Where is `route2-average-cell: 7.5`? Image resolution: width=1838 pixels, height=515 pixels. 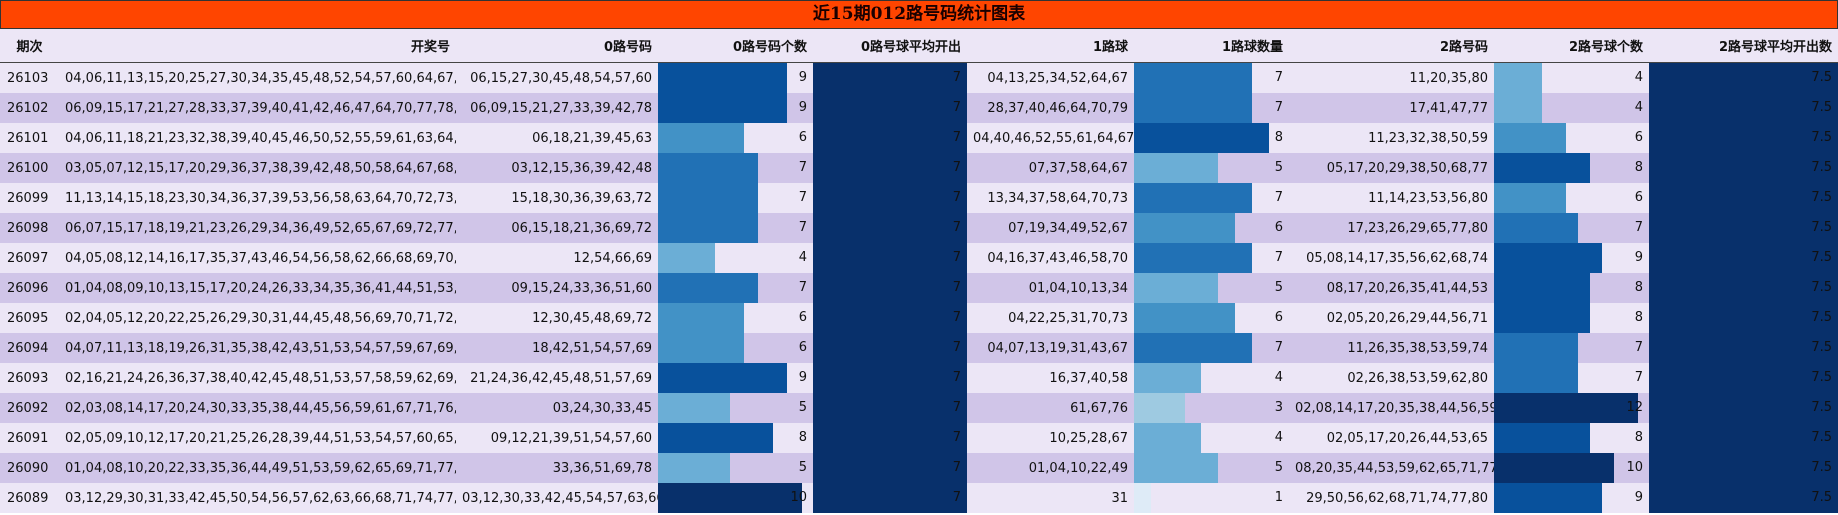
route2-average-cell: 7.5 is located at coordinates (1743, 438).